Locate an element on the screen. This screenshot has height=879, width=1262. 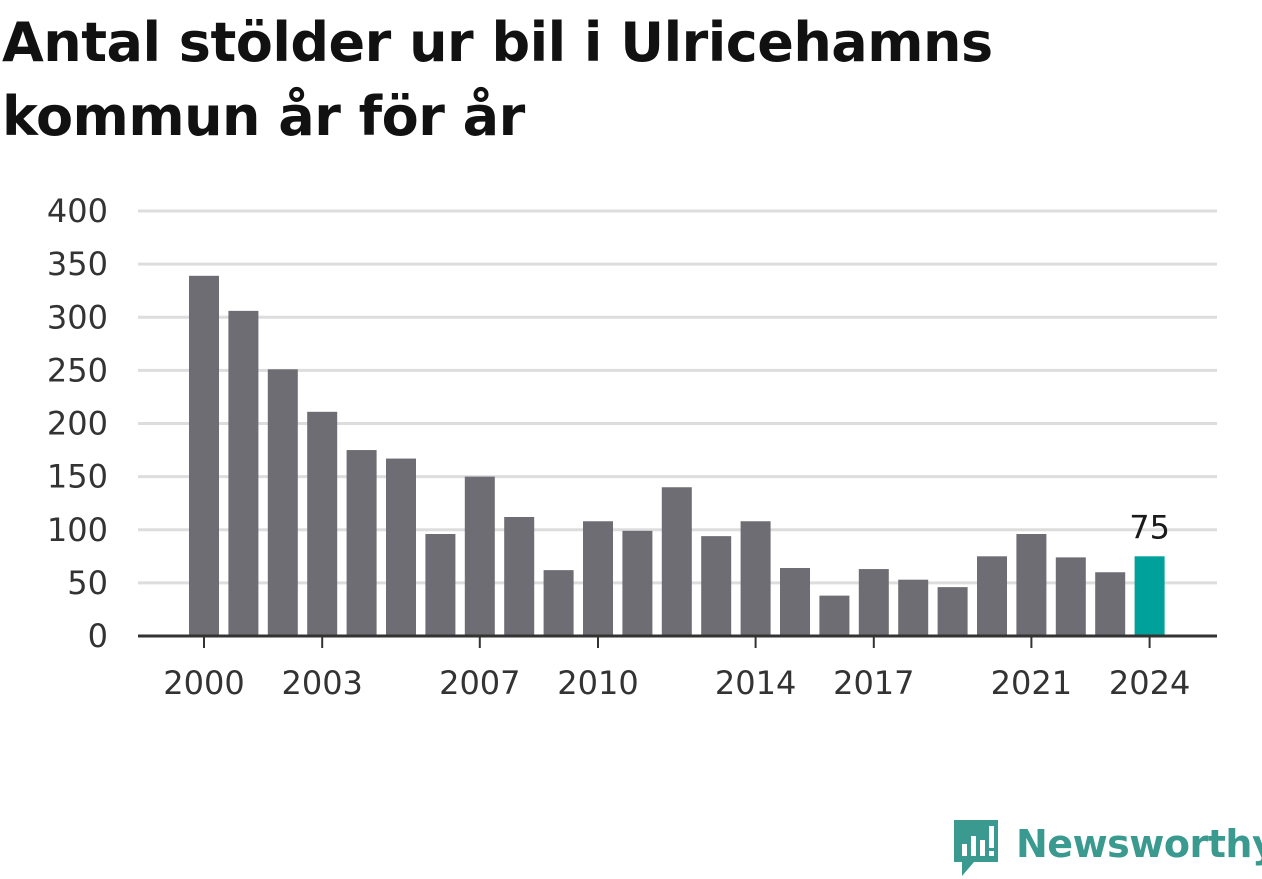
bar-2021 is located at coordinates (1031, 585).